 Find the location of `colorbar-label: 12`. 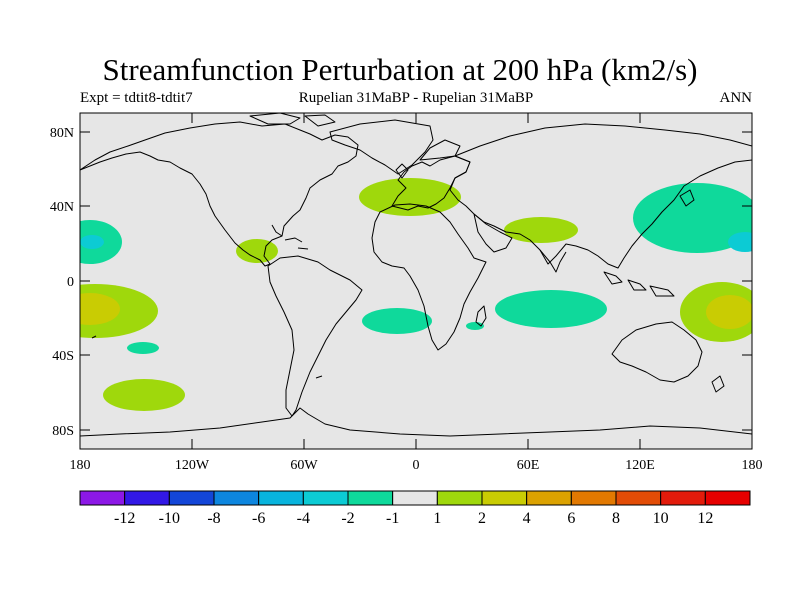

colorbar-label: 12 is located at coordinates (705, 518).